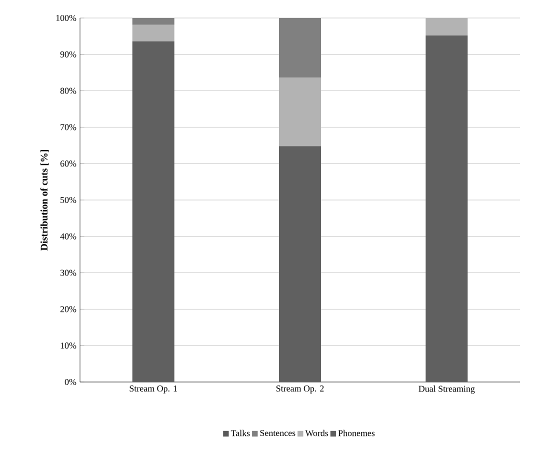 The image size is (544, 454). I want to click on y-tick-label: 60%, so click(68, 163).